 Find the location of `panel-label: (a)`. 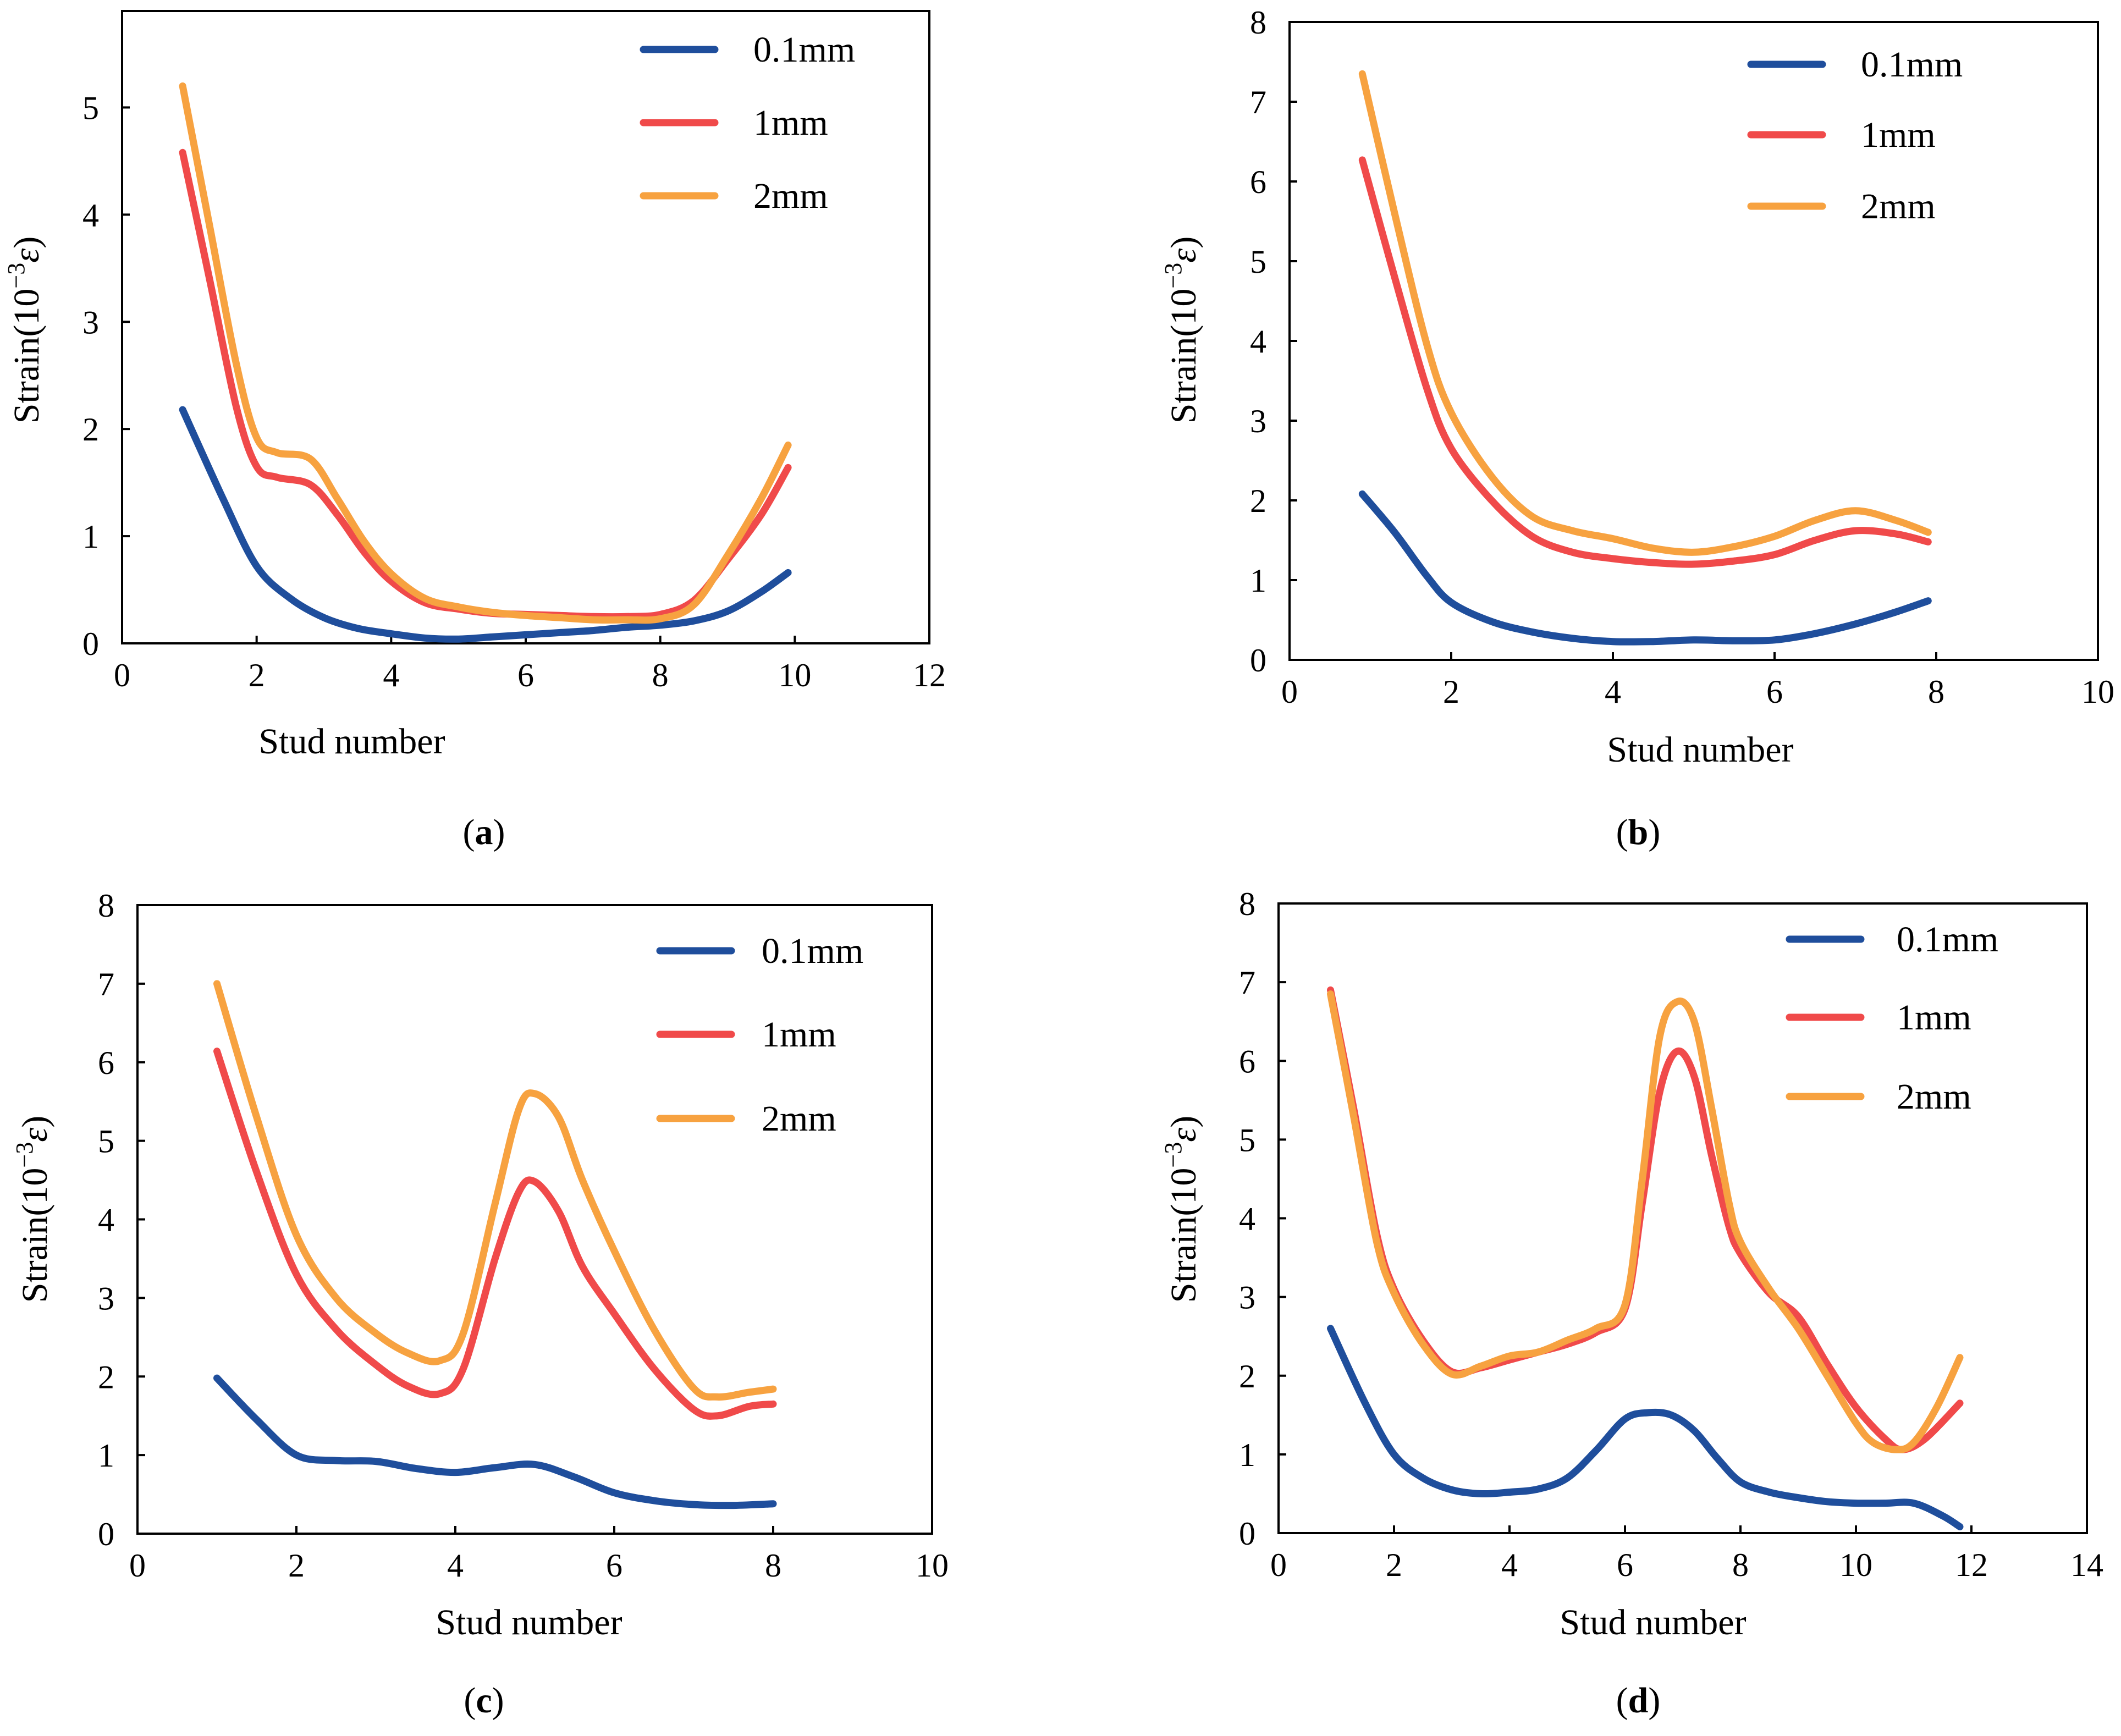

panel-label: (a) is located at coordinates (484, 832).